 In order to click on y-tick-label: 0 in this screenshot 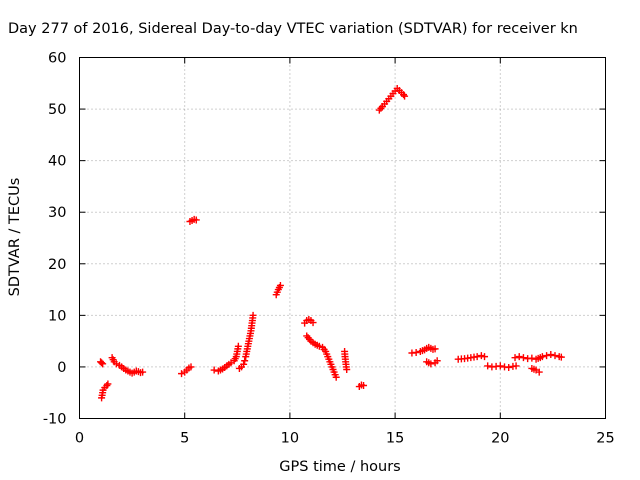, I will do `click(61, 368)`.